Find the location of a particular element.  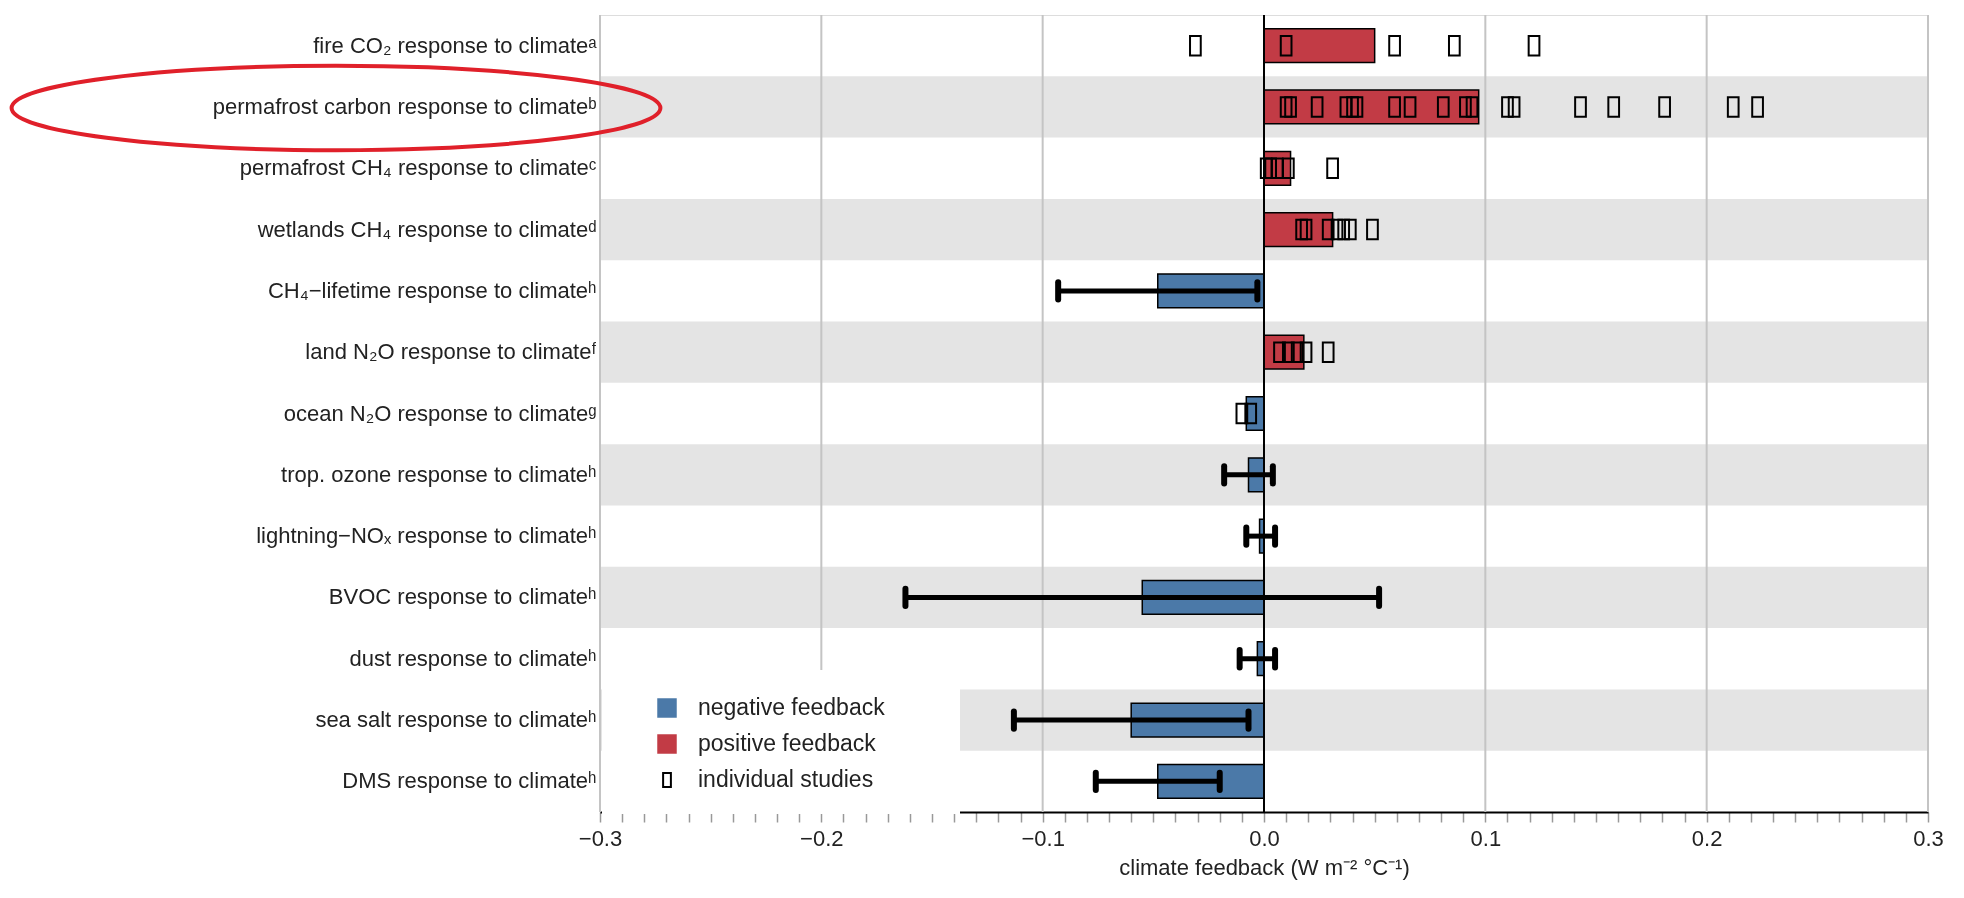

legend-label: individual studies is located at coordinates (786, 779).